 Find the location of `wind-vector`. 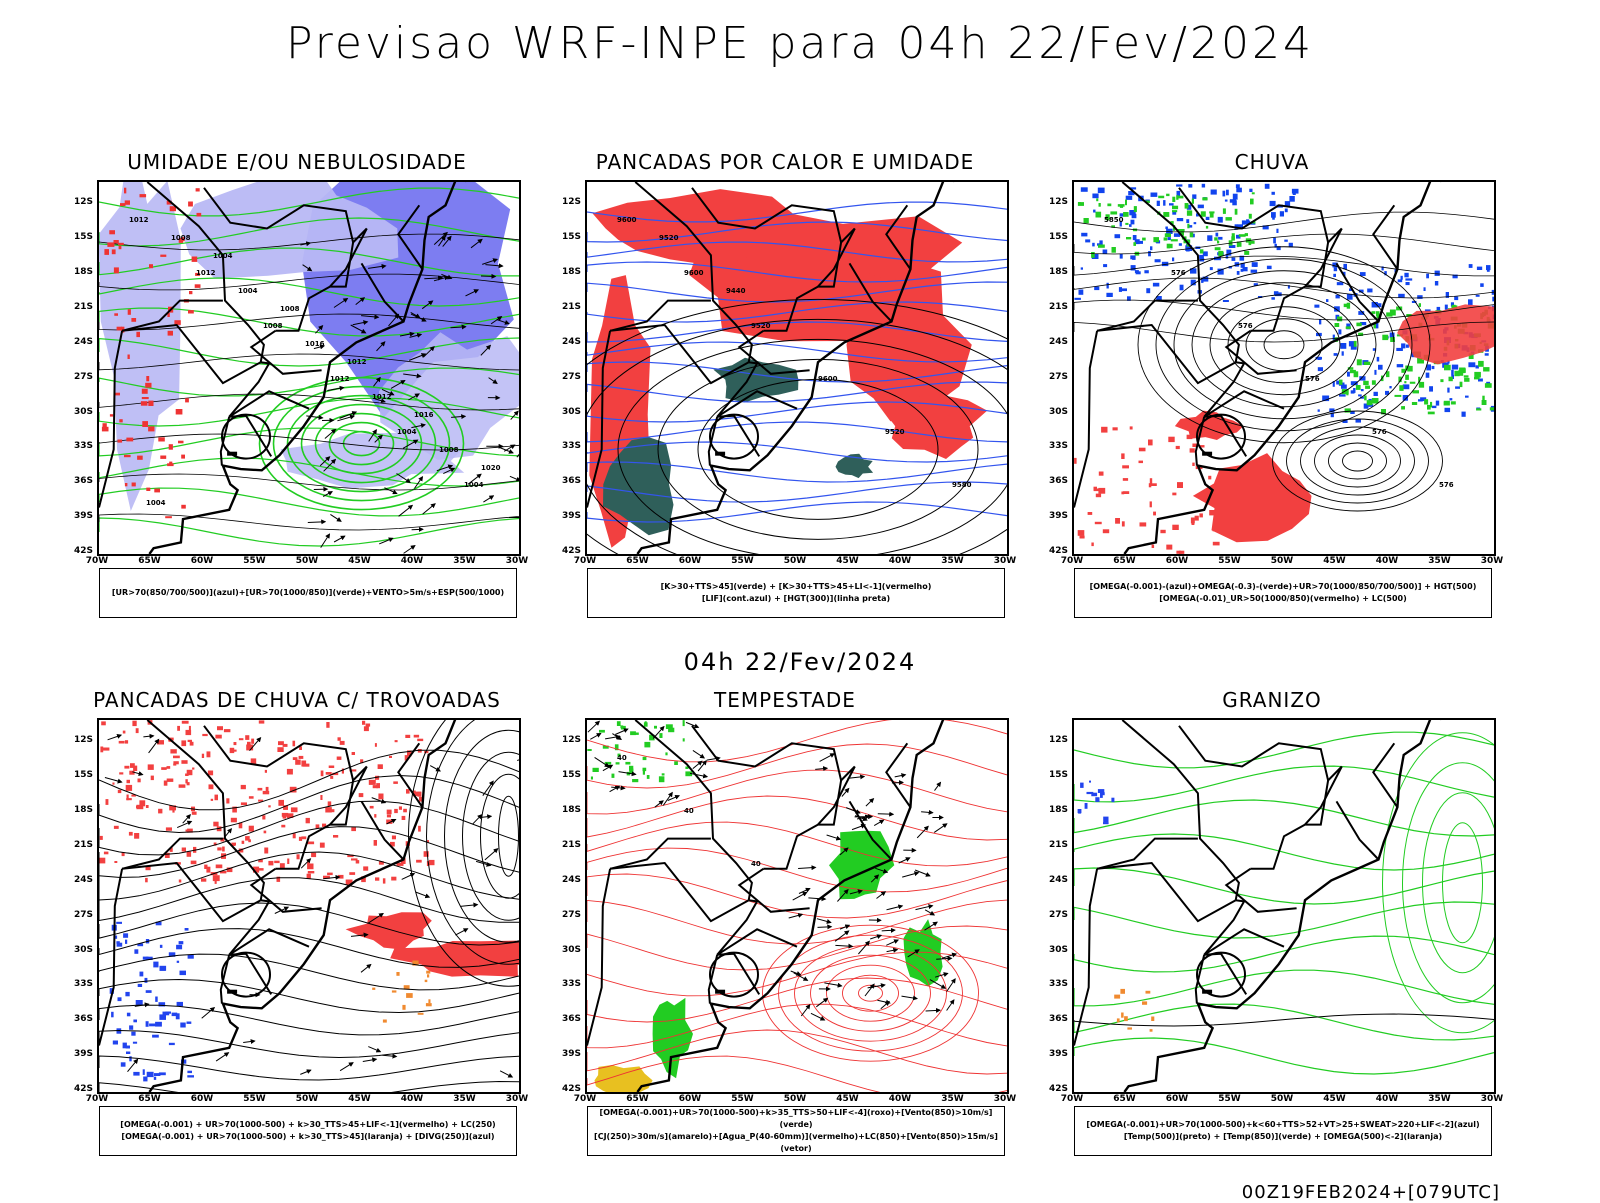

wind-vector is located at coordinates (514, 478).